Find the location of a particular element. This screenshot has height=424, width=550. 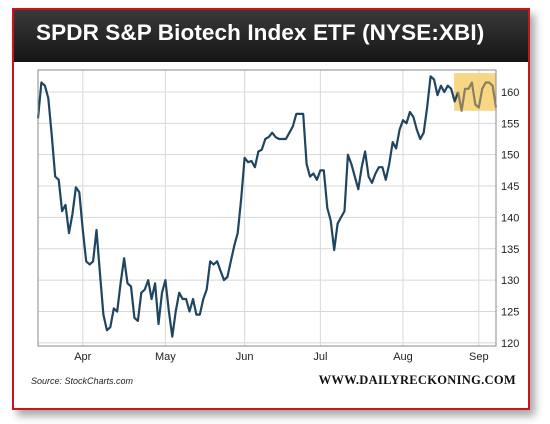

y-tick-label: 145 is located at coordinates (510, 187).